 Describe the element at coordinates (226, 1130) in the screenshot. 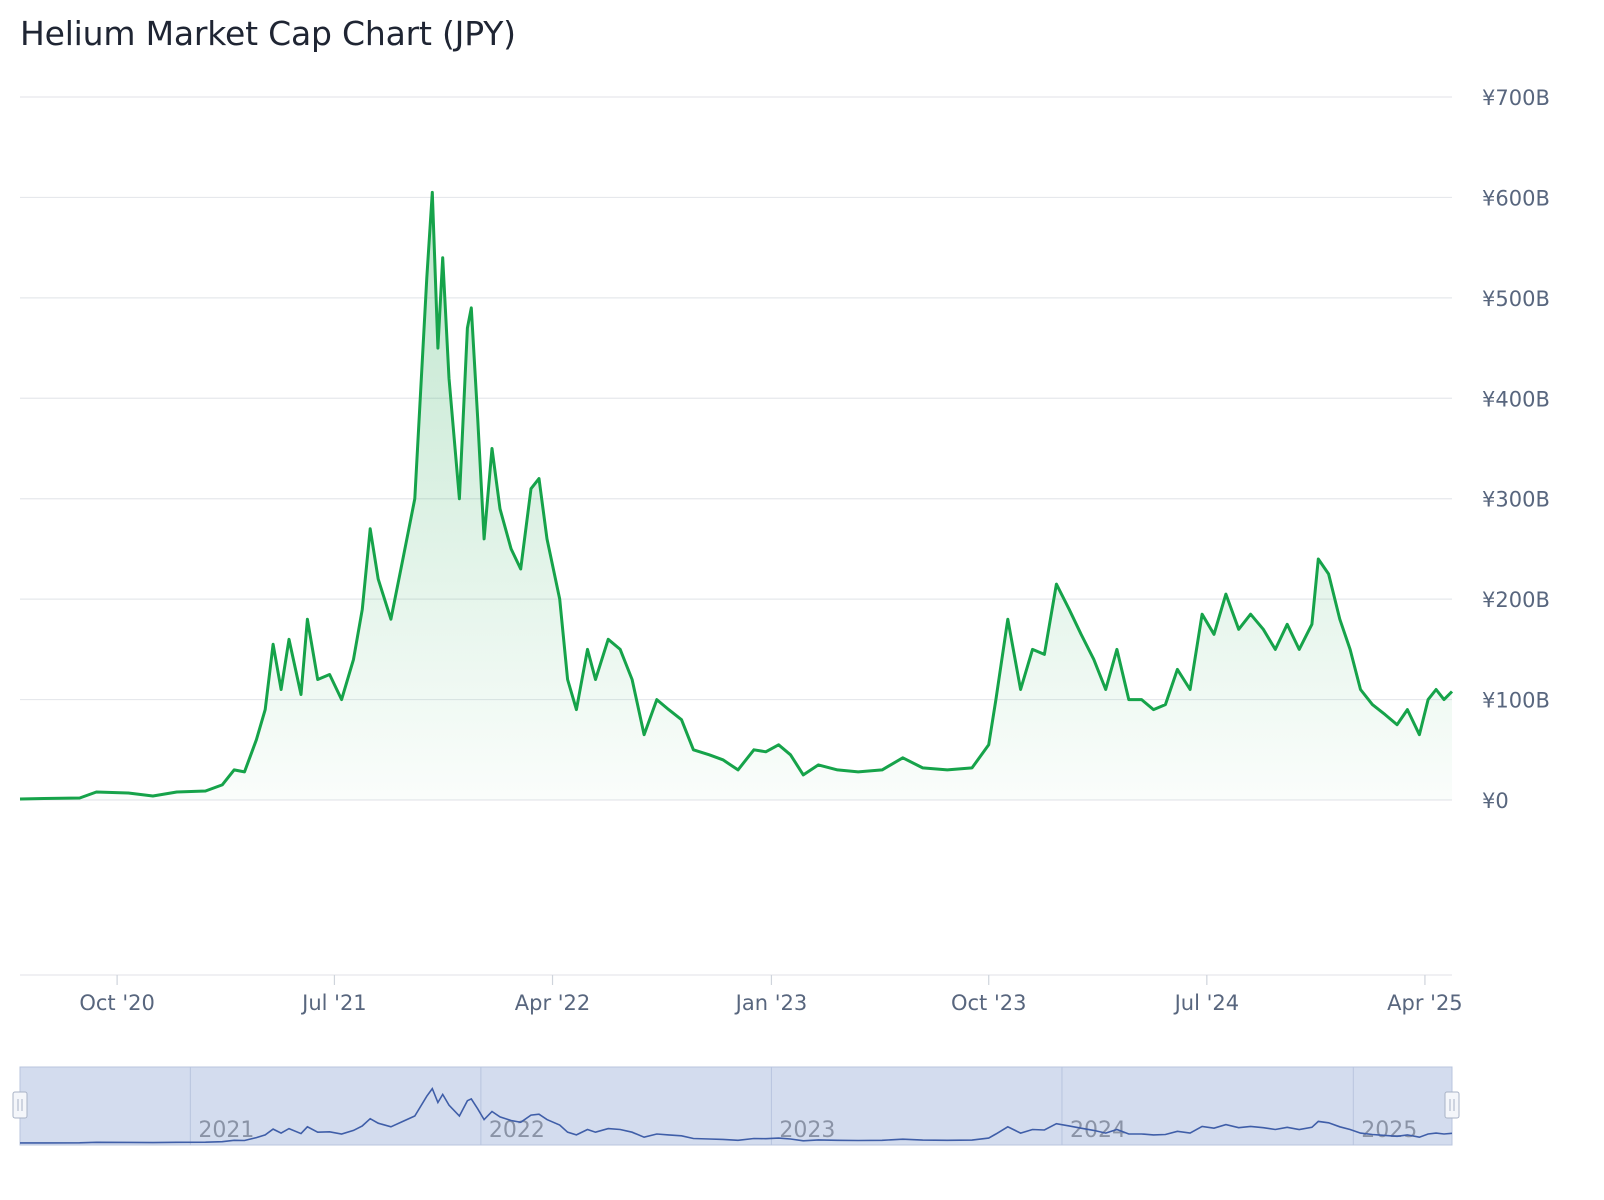

I see `navigator-year-label: 2021` at that location.